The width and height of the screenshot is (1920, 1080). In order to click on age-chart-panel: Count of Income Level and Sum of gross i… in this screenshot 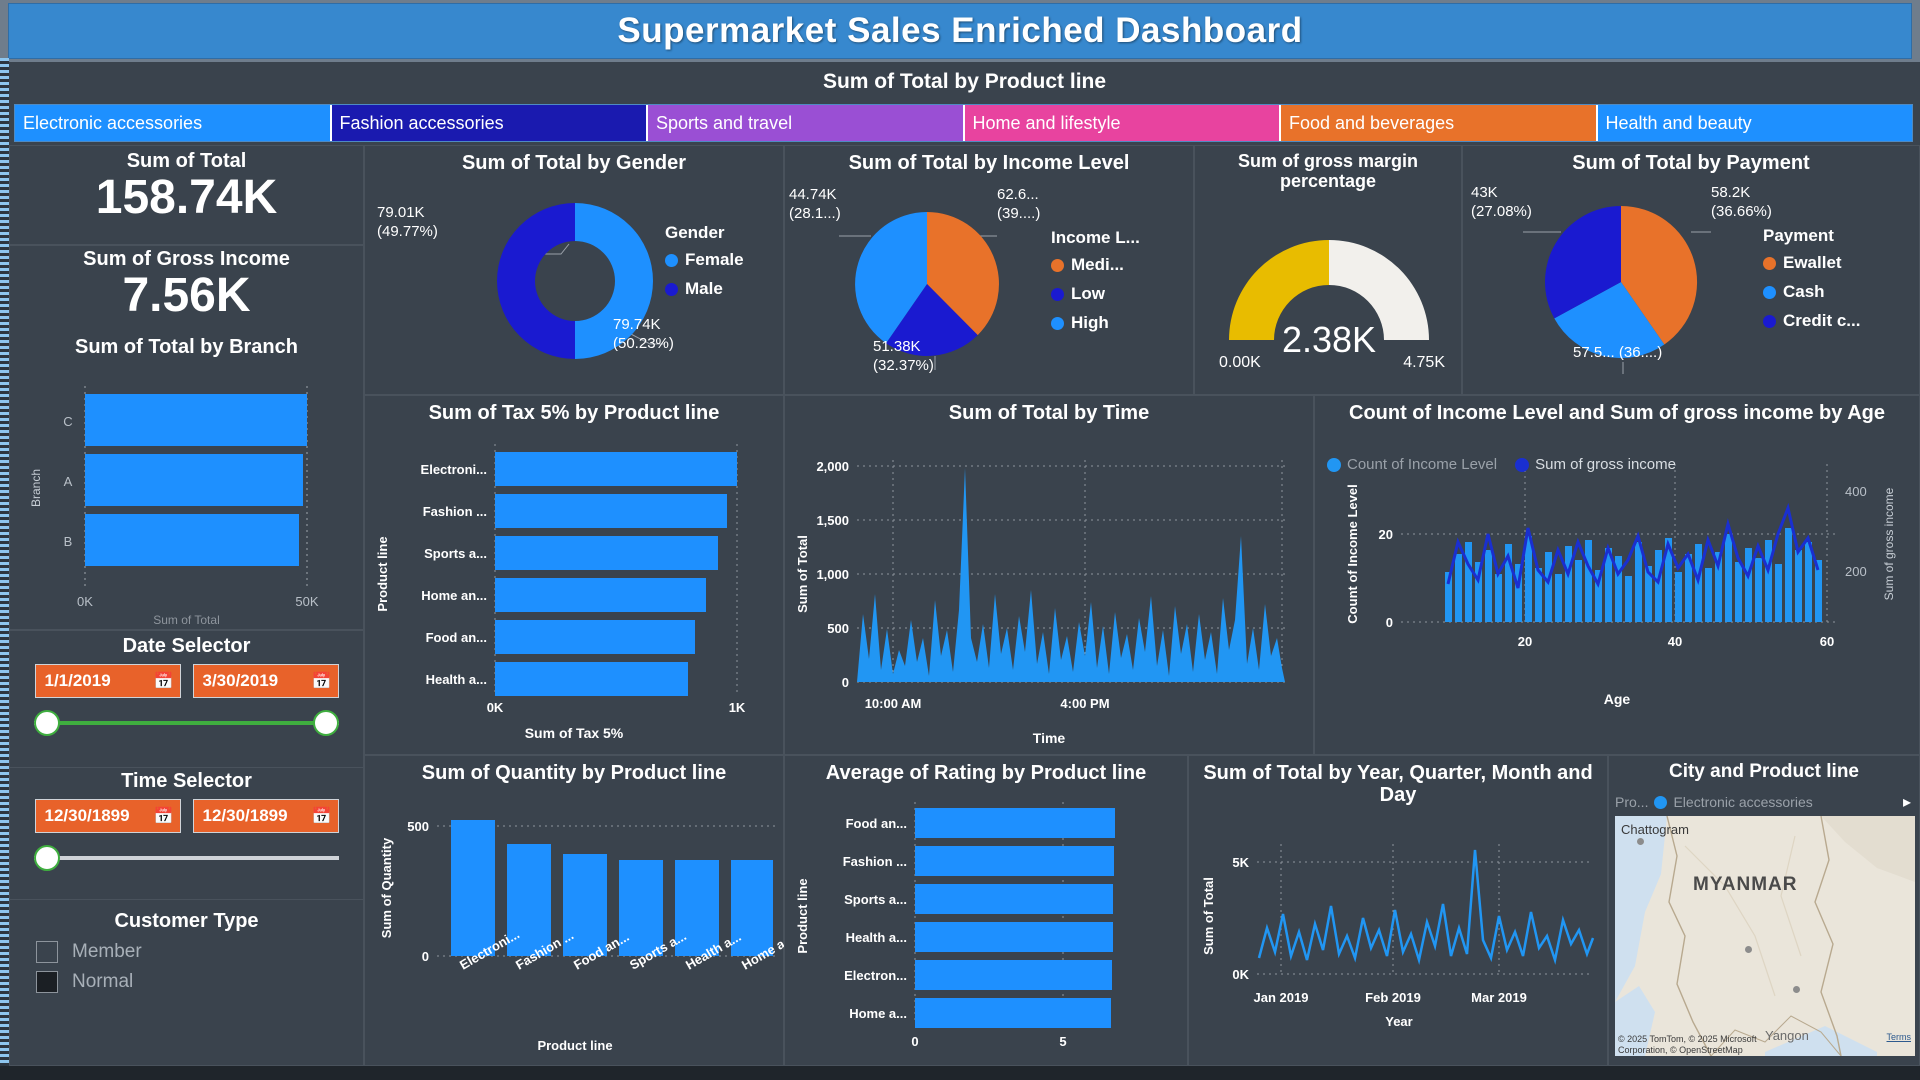, I will do `click(1617, 575)`.